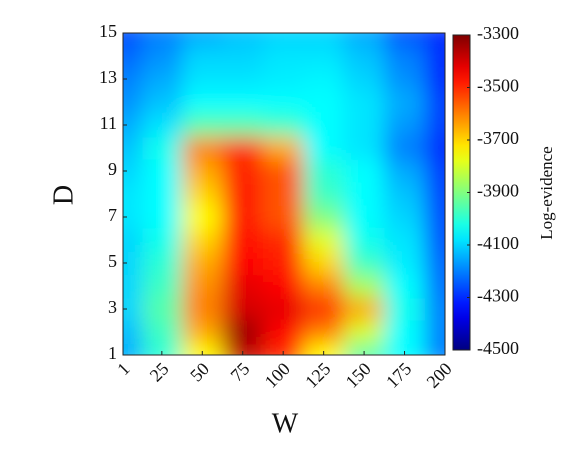 The height and width of the screenshot is (450, 574). What do you see at coordinates (398, 375) in the screenshot?
I see `x-tick-label: 175` at bounding box center [398, 375].